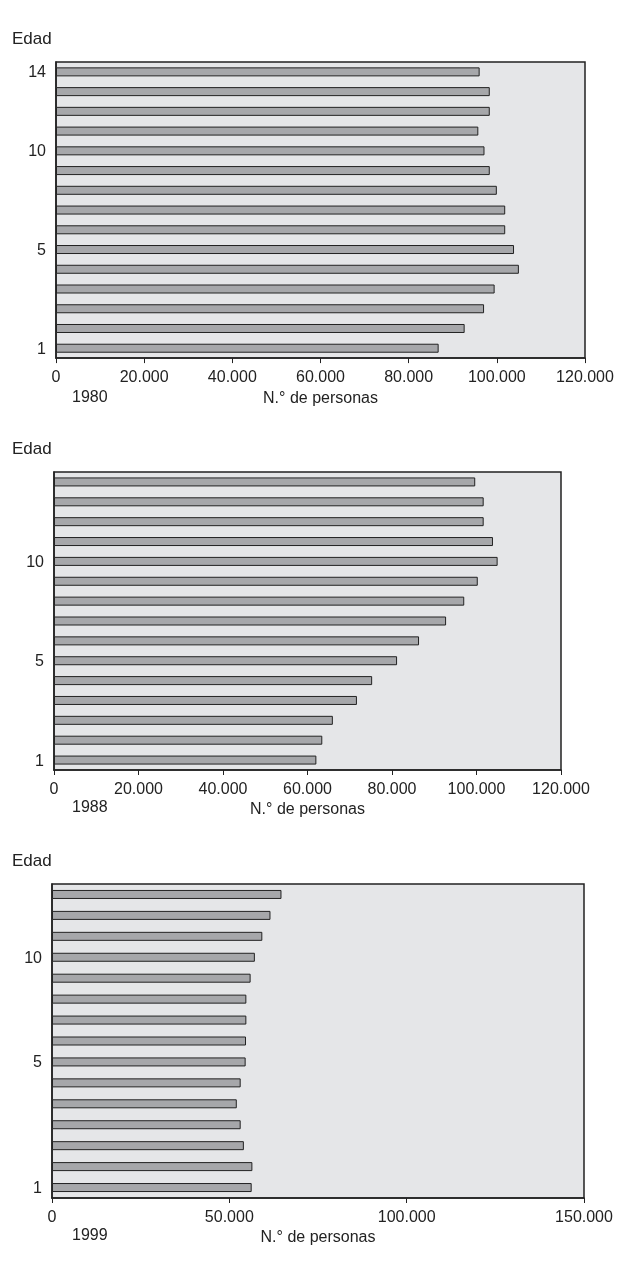 This screenshot has height=1276, width=618. What do you see at coordinates (90, 1234) in the screenshot?
I see `text: 1999` at bounding box center [90, 1234].